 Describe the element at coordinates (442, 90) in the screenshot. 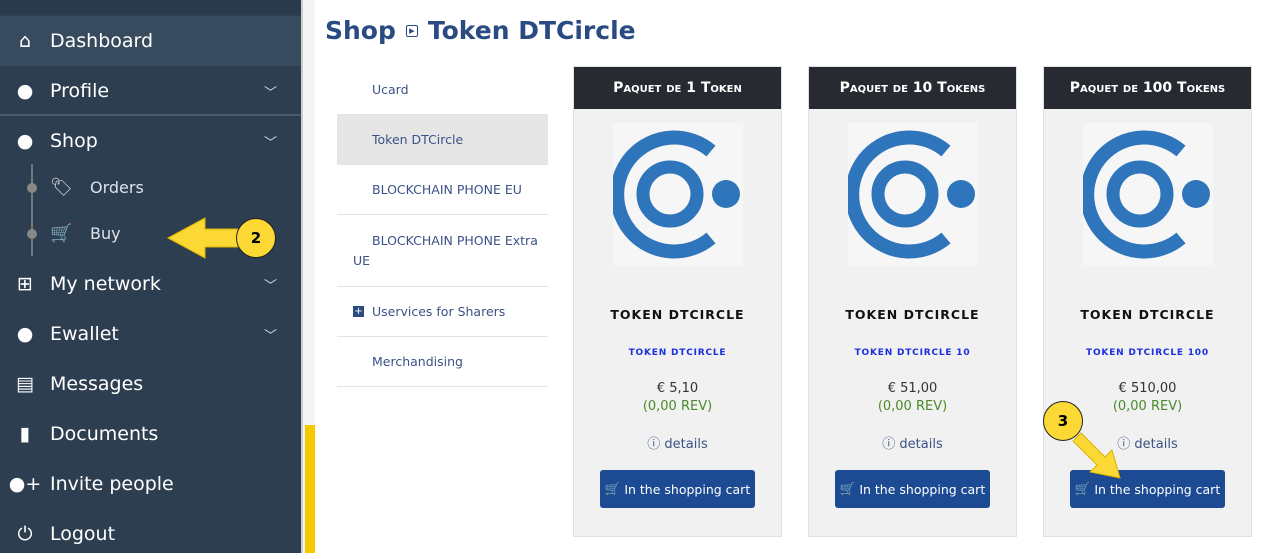

I see `category-ucard: Ucard` at that location.